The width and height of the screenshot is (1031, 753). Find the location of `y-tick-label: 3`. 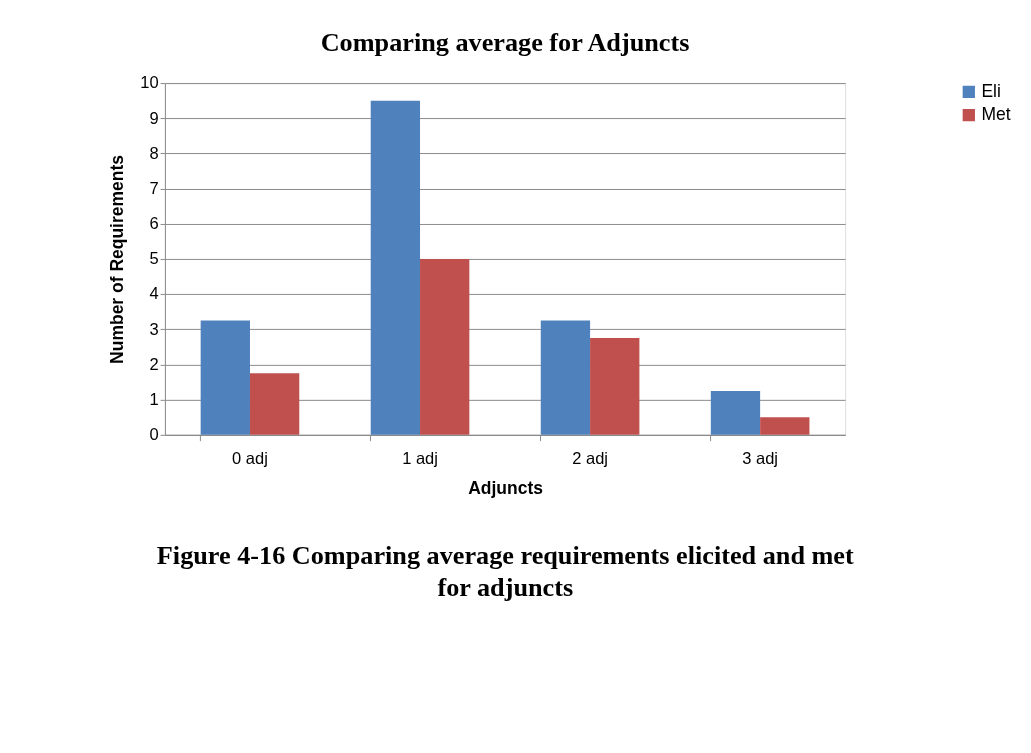

y-tick-label: 3 is located at coordinates (154, 328).